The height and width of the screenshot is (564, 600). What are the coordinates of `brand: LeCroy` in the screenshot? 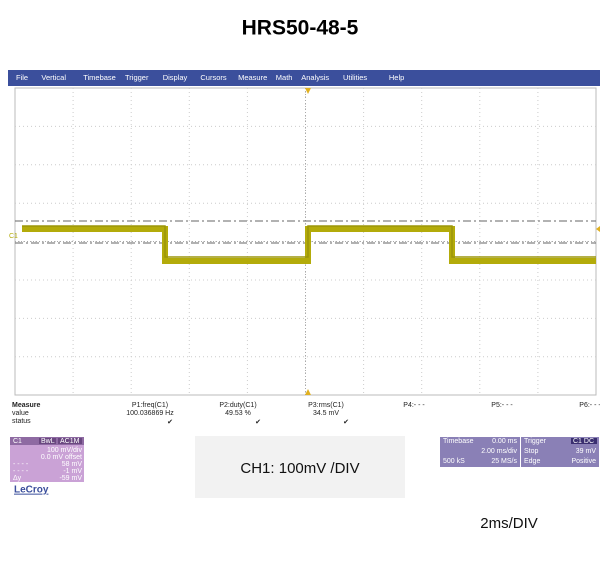 It's located at (31, 490).